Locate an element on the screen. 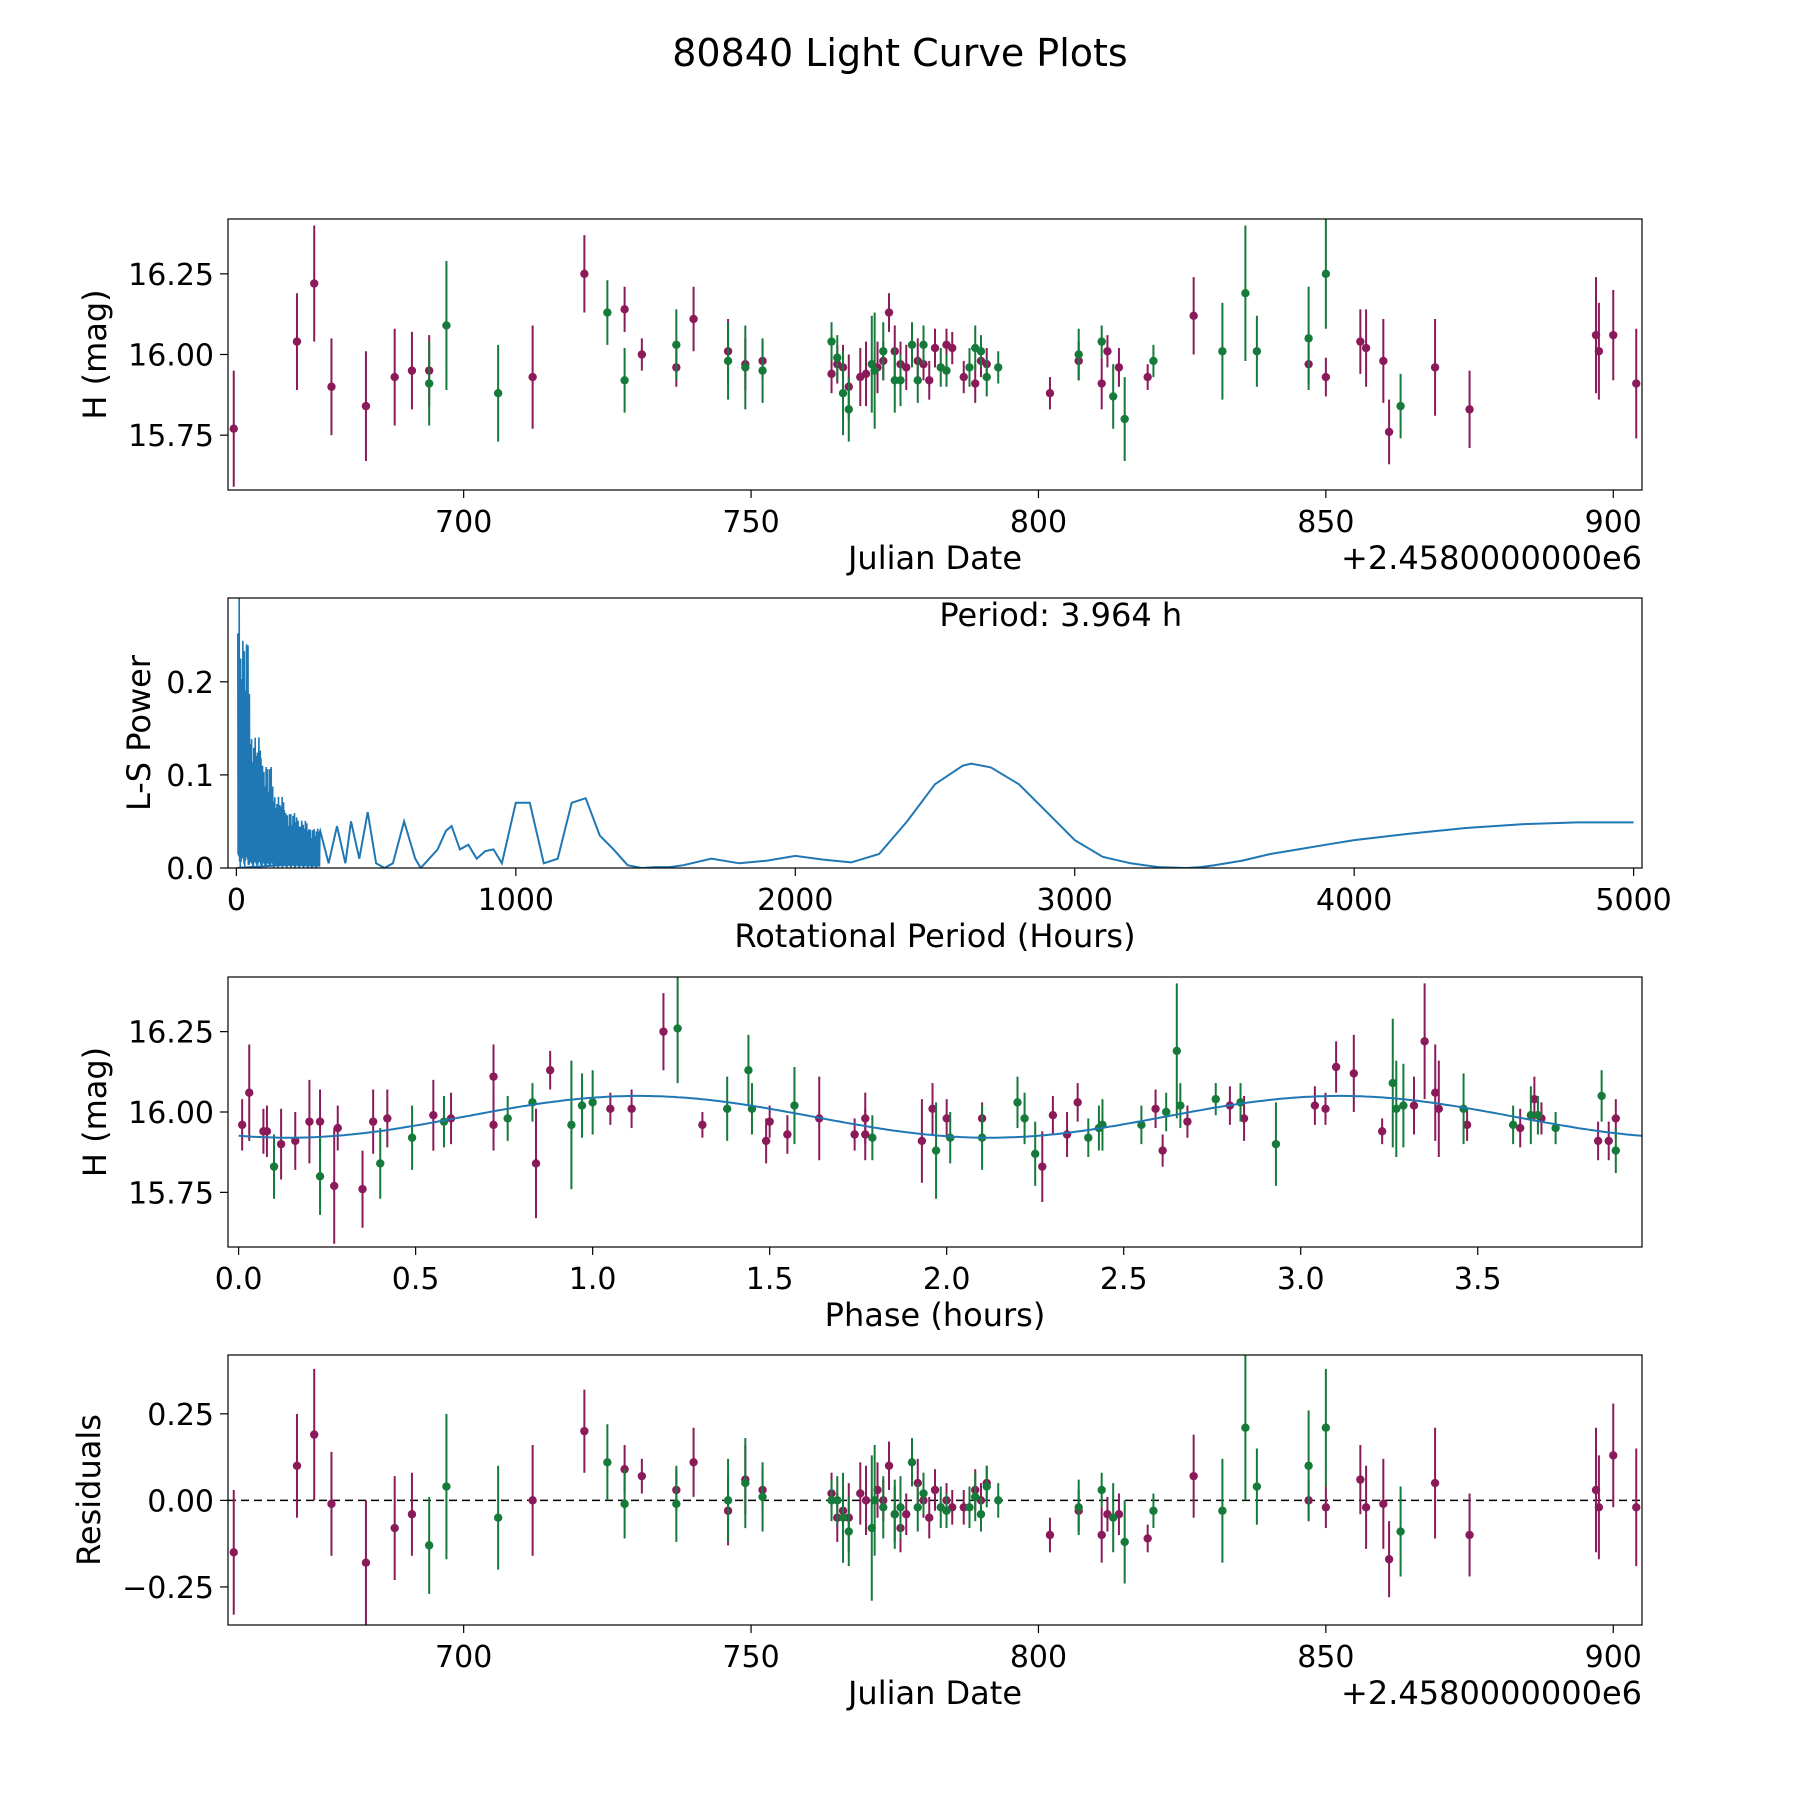  y-tick-label: 0.00 is located at coordinates (180, 1501).